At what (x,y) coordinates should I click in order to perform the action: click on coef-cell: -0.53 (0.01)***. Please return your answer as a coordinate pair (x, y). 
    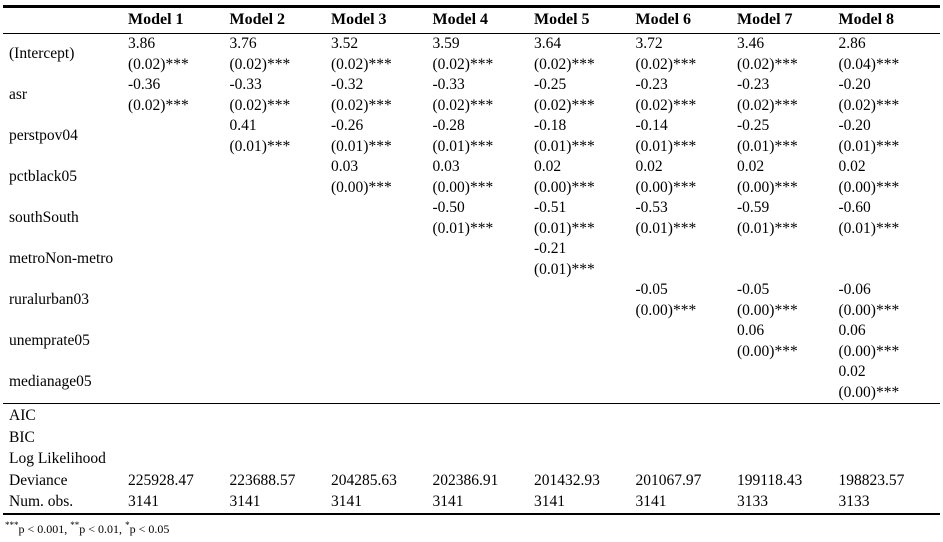
    Looking at the image, I should click on (687, 218).